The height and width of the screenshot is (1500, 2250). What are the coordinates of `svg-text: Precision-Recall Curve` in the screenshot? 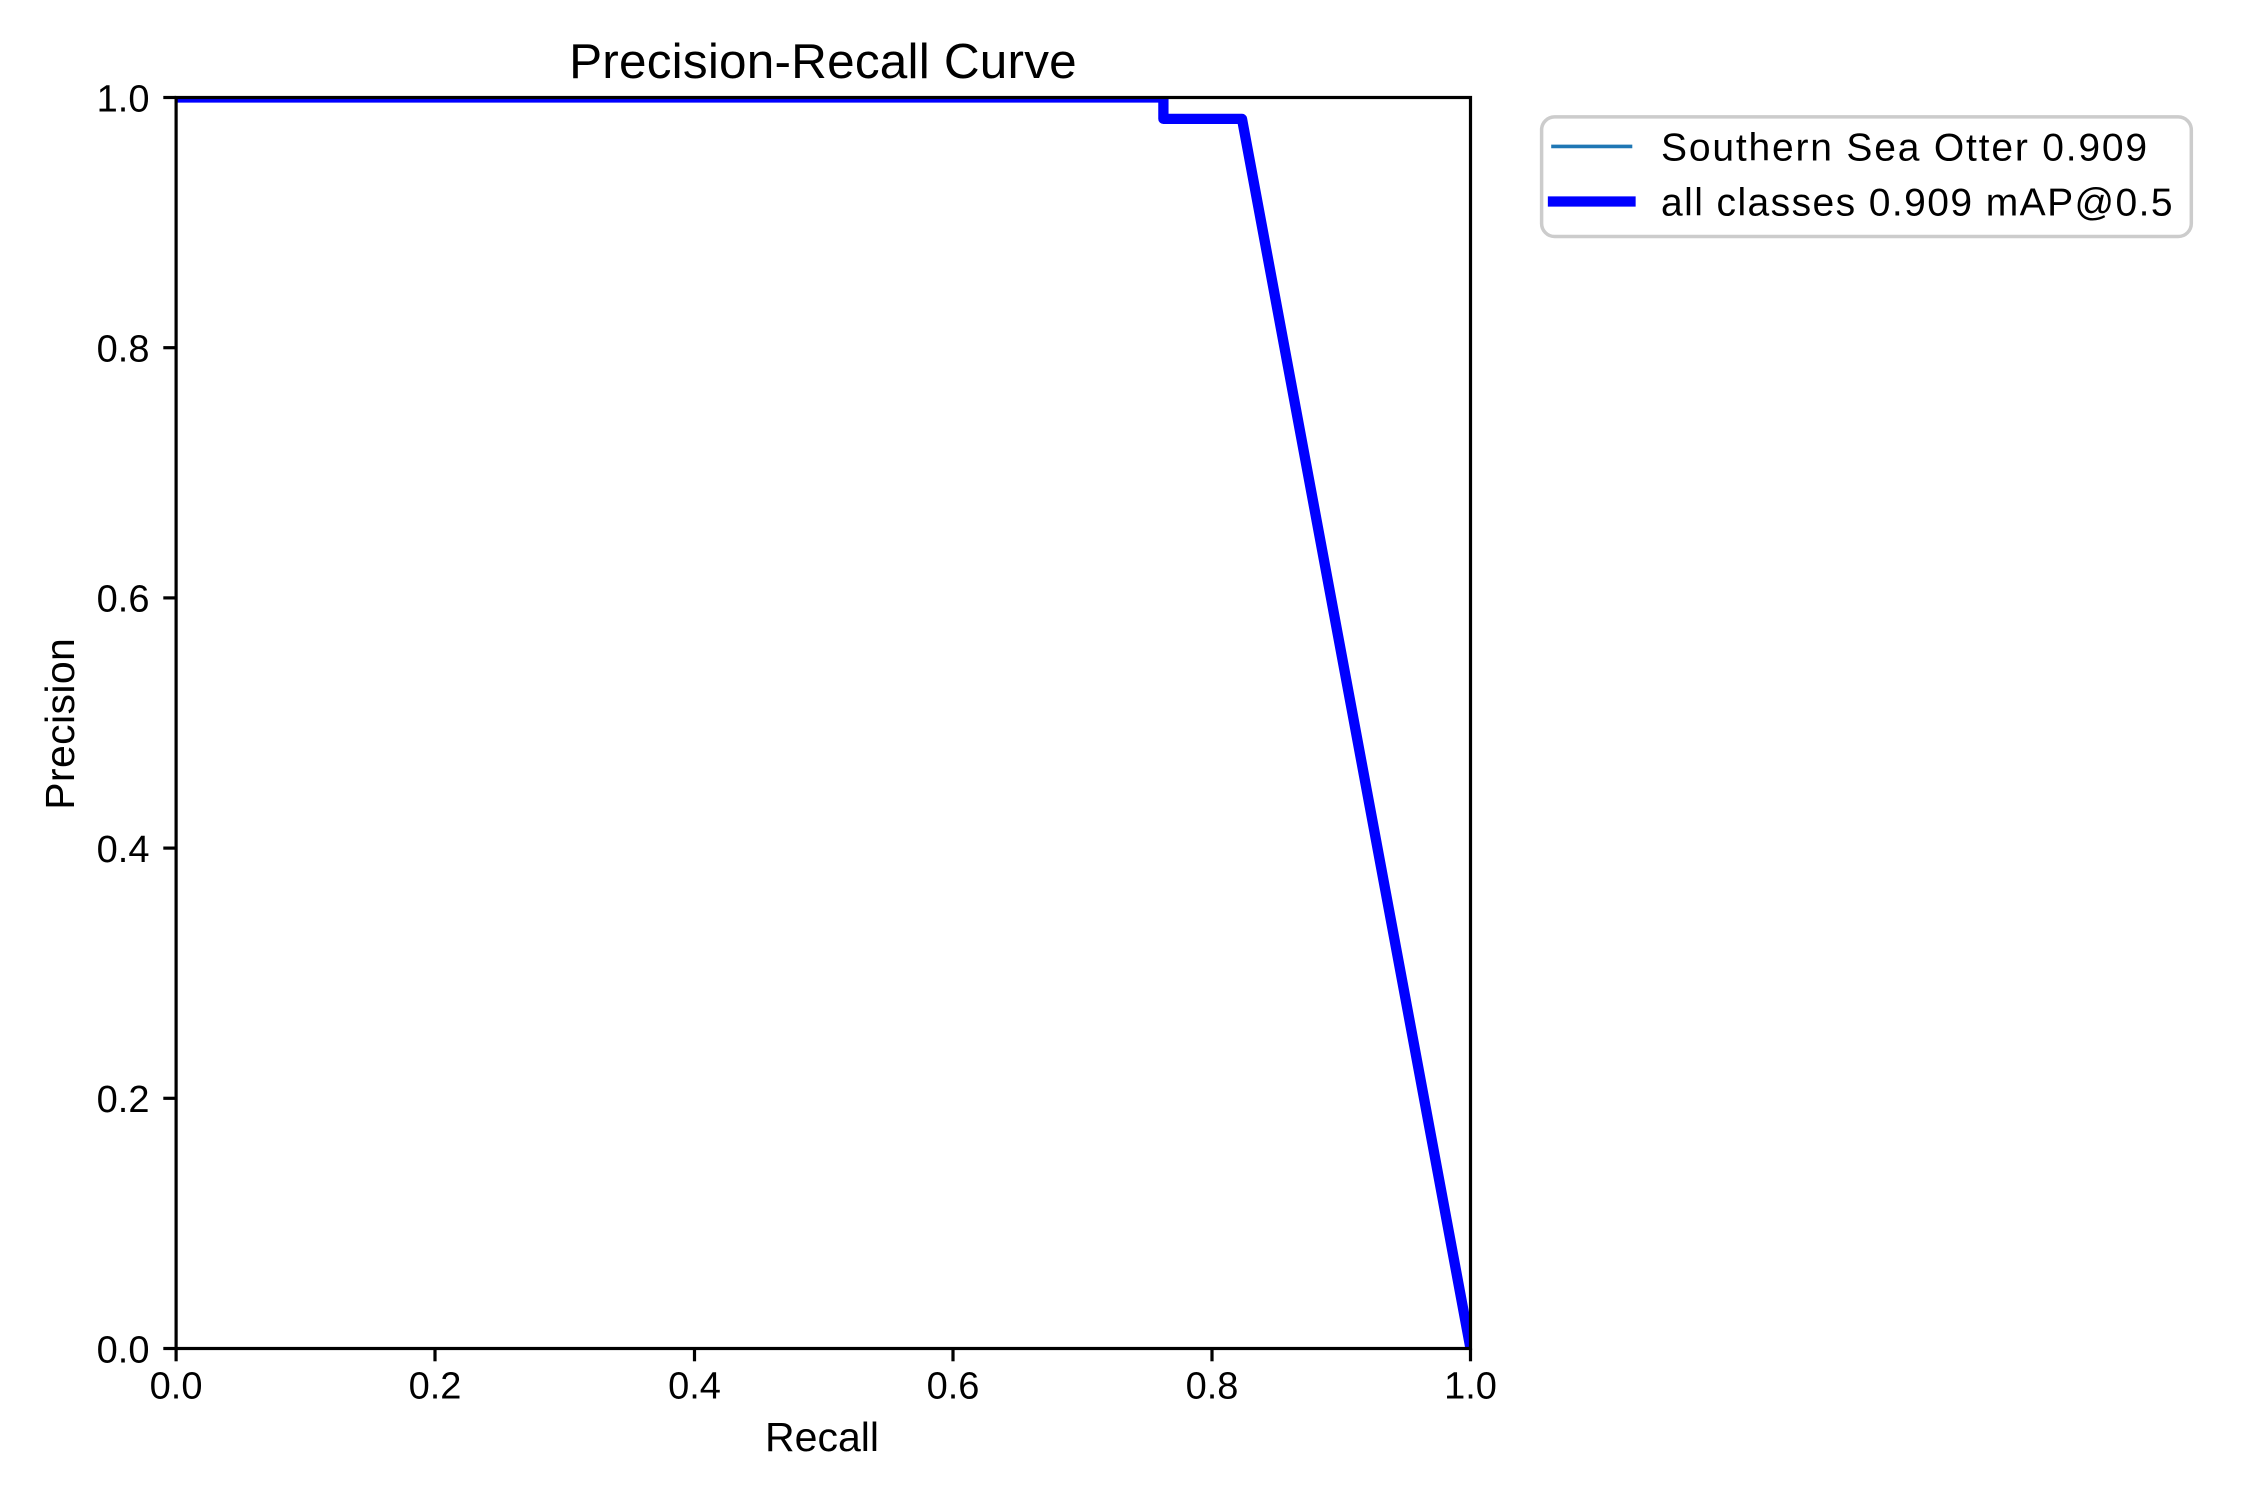 It's located at (823, 61).